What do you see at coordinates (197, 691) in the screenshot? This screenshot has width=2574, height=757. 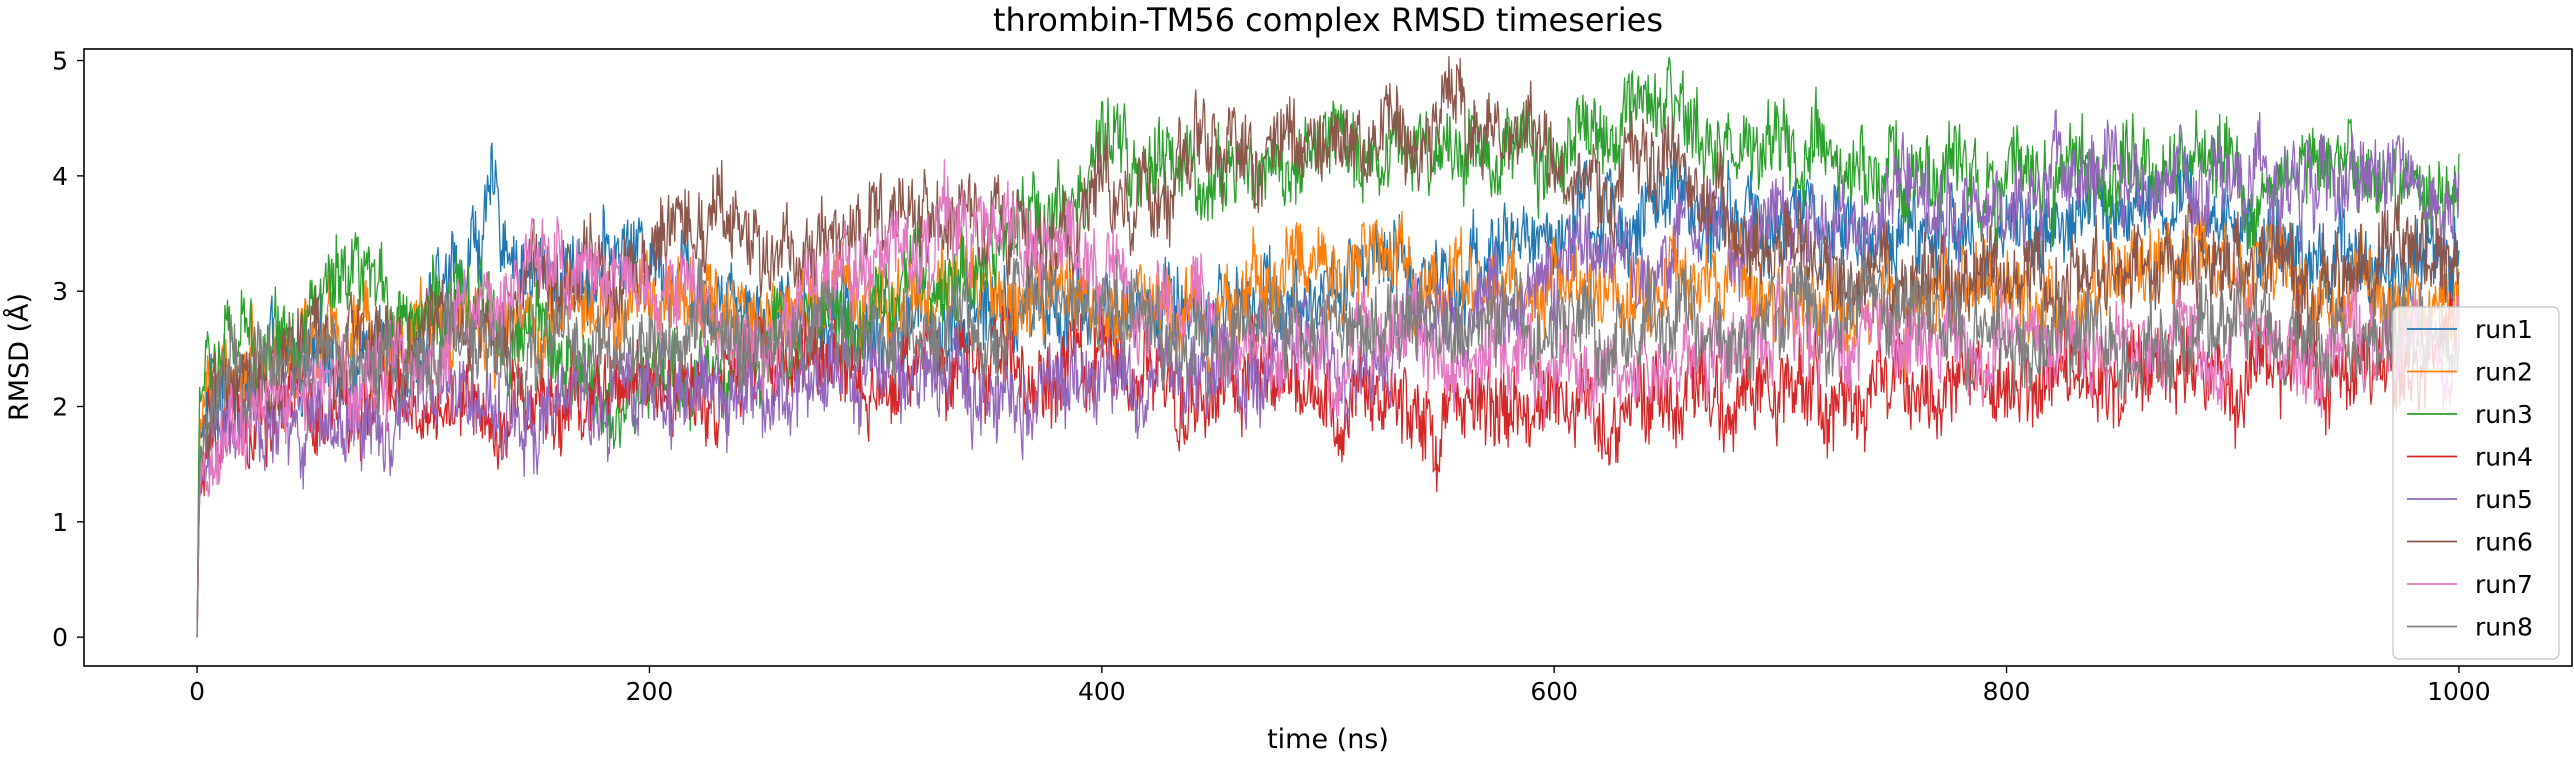 I see `x-tick-label: 0` at bounding box center [197, 691].